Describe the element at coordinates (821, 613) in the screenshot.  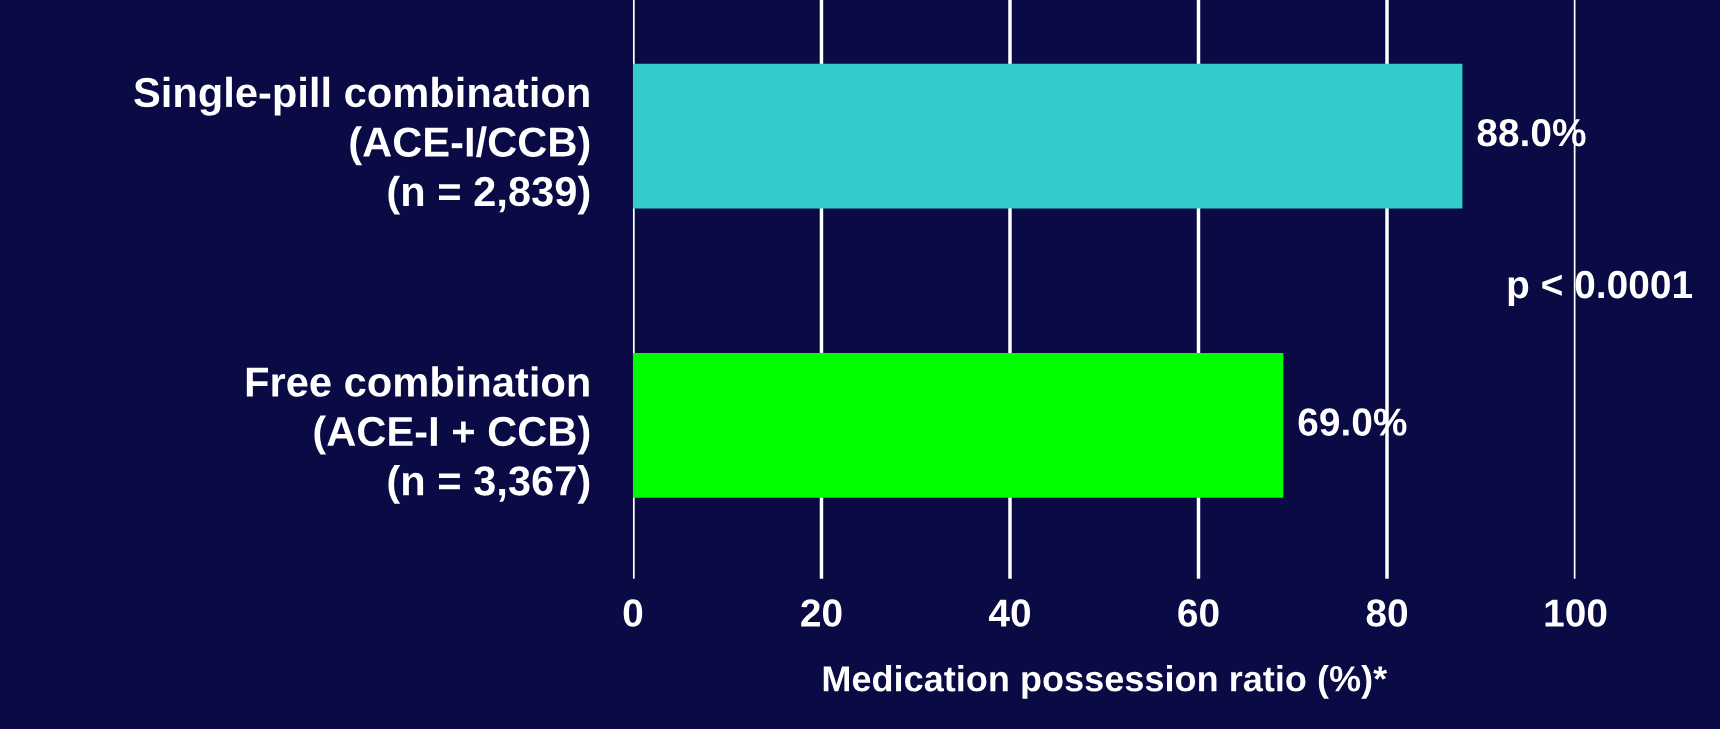
I see `x-tick-label: 20` at that location.